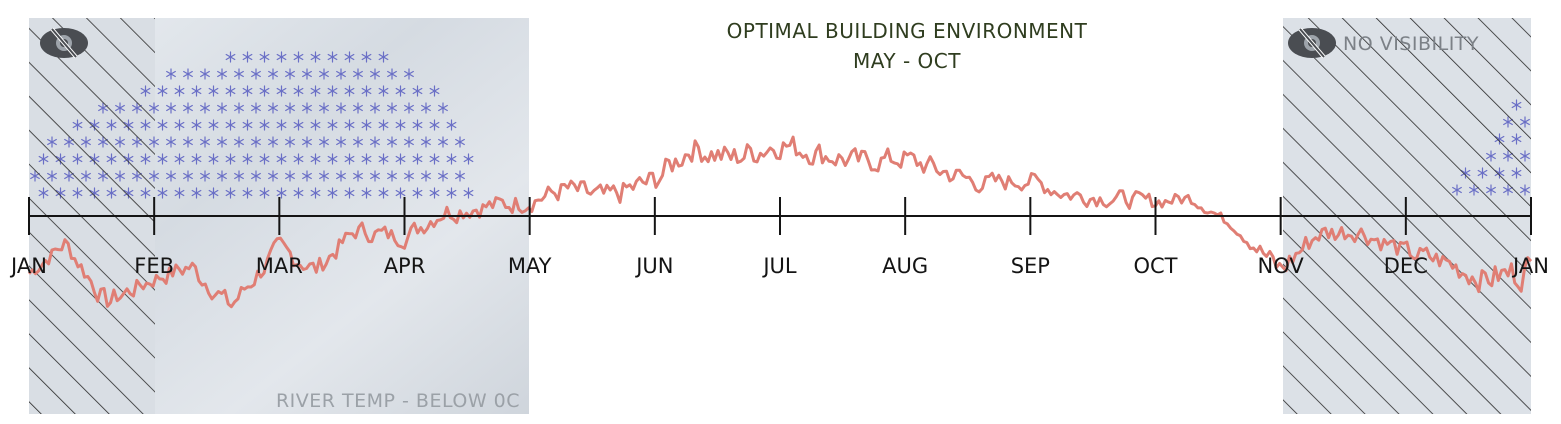  Describe the element at coordinates (279, 266) in the screenshot. I see `x-tick-label: MAR` at that location.